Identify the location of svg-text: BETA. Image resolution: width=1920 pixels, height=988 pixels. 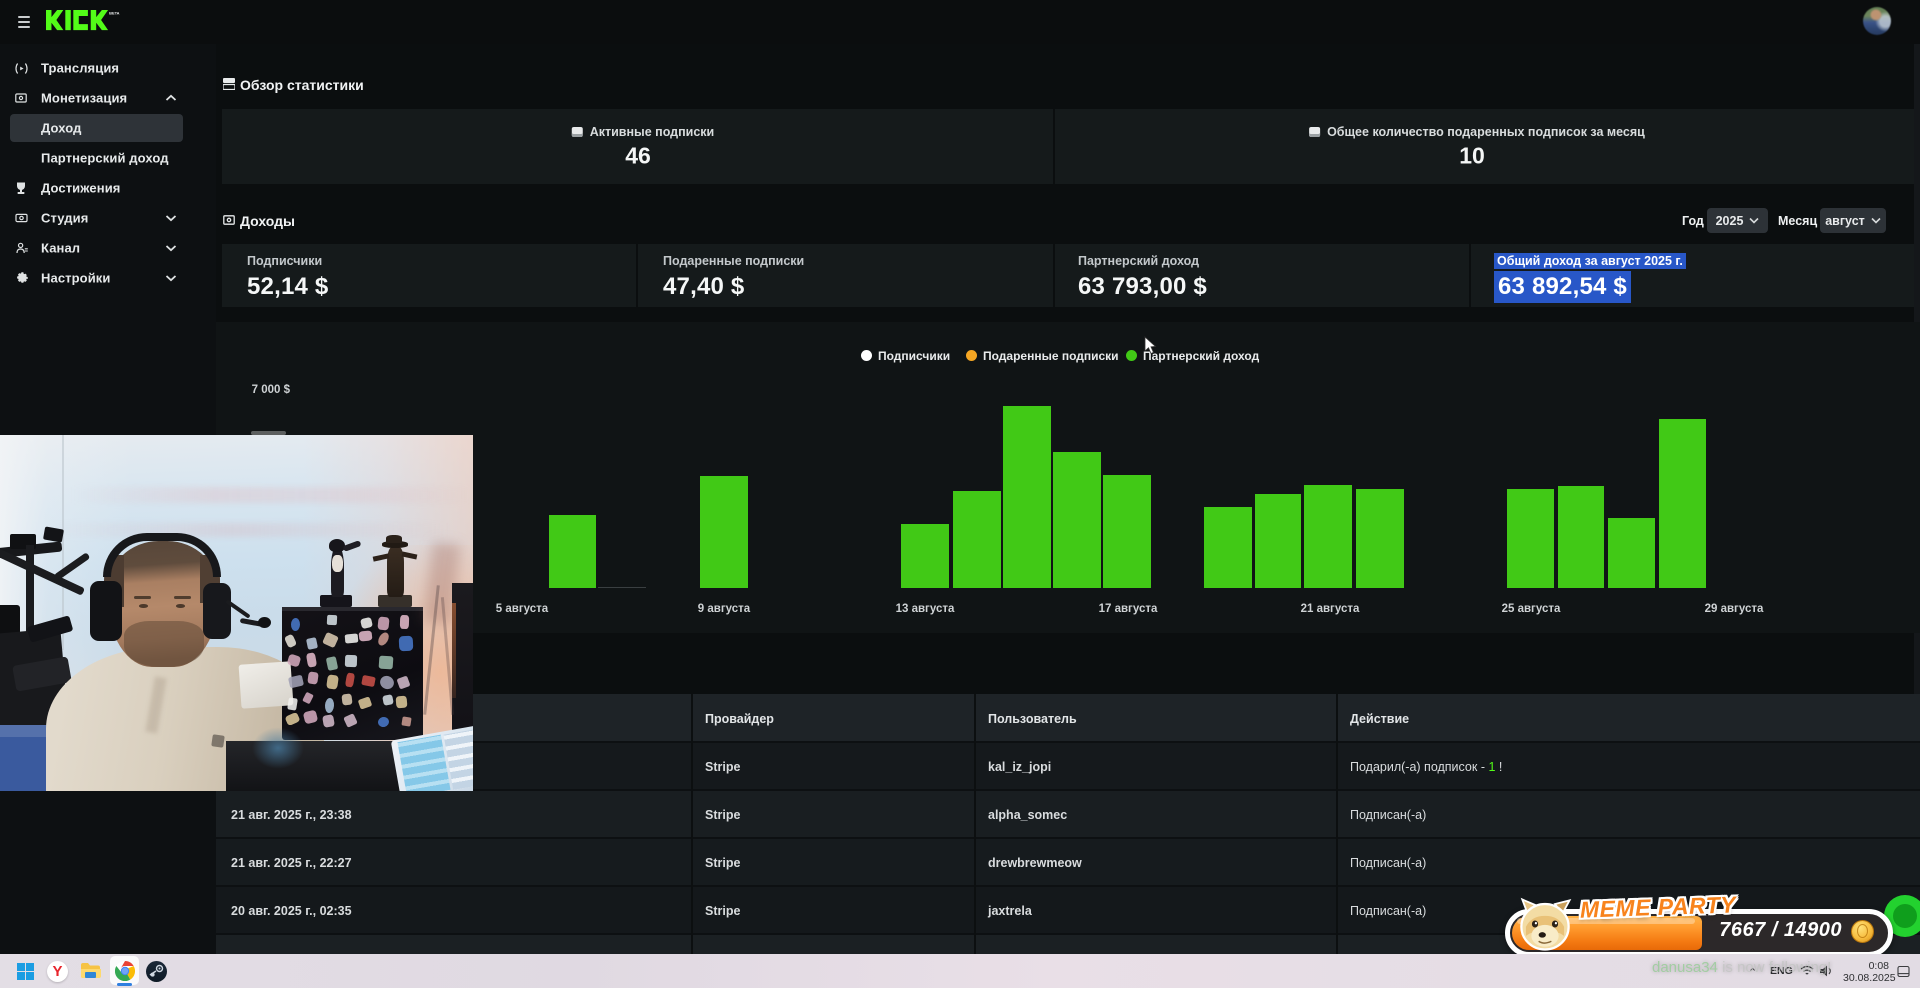
(114, 13).